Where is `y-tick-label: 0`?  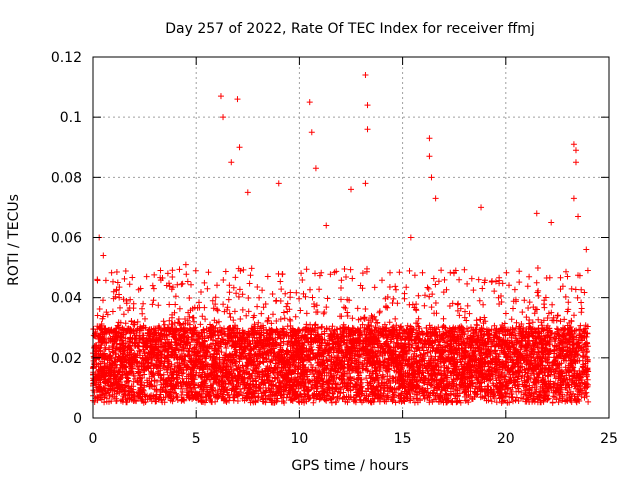 y-tick-label: 0 is located at coordinates (77, 419).